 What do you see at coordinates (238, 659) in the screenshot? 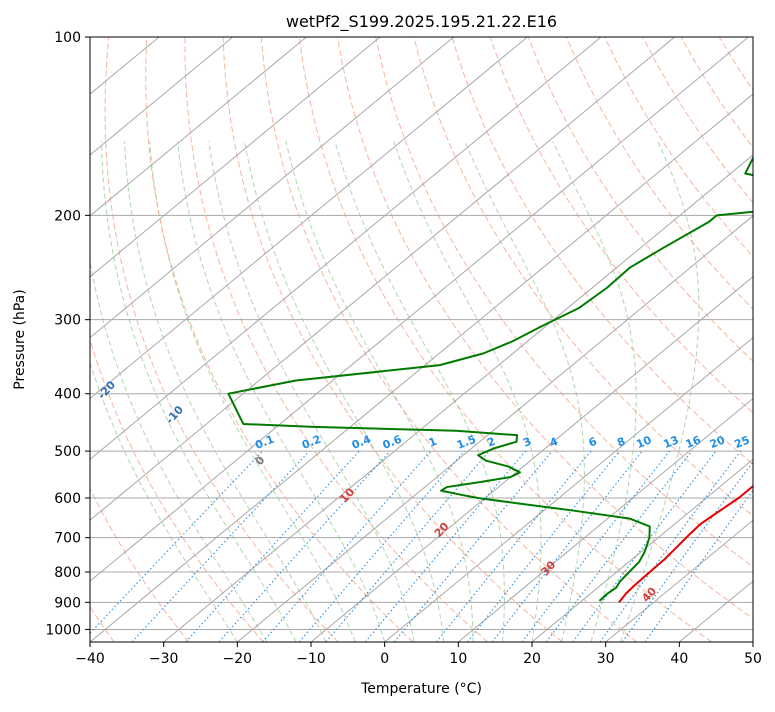
I see `x-tick-label: −20` at bounding box center [238, 659].